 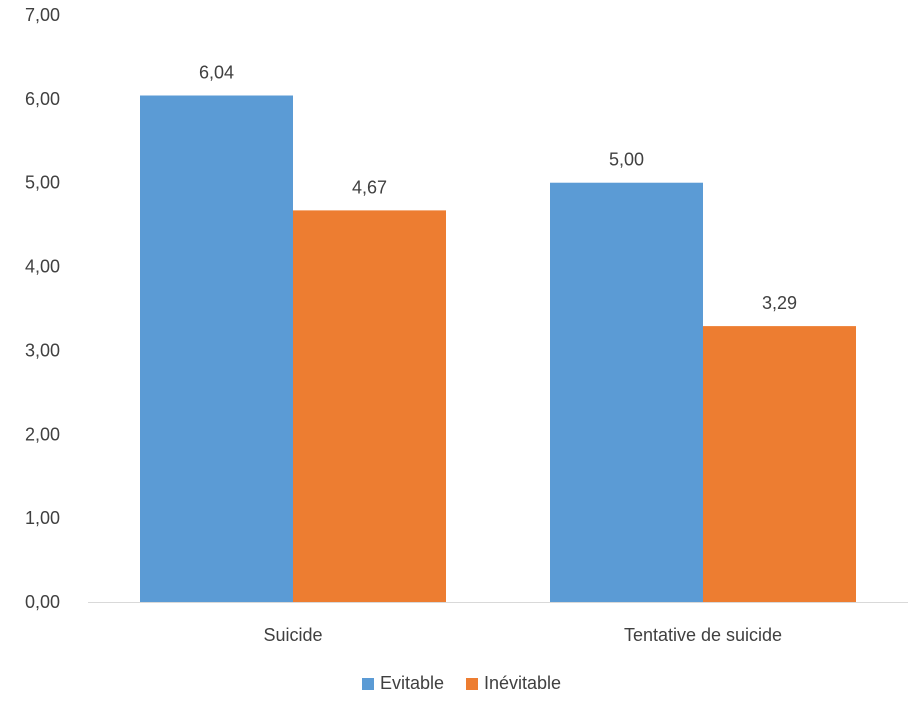 What do you see at coordinates (779, 303) in the screenshot?
I see `data-label: 3,29` at bounding box center [779, 303].